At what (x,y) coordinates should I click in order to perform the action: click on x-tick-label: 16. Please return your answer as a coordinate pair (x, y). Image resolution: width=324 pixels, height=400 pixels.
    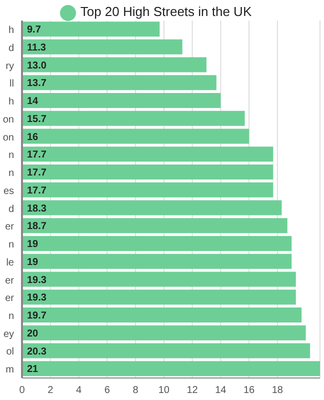
    Looking at the image, I should click on (249, 390).